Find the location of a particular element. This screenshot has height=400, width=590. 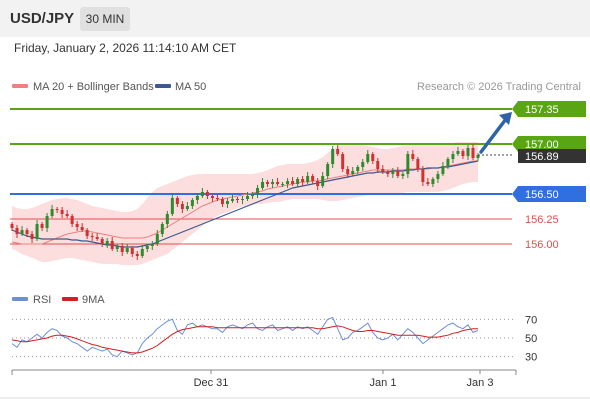

rsi-series-9MA is located at coordinates (244, 339).